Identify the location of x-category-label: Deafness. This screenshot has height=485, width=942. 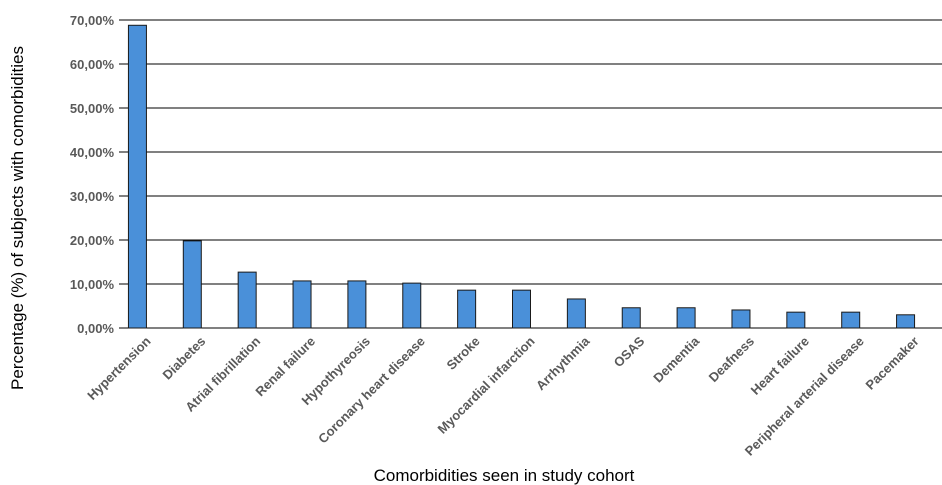
(731, 359).